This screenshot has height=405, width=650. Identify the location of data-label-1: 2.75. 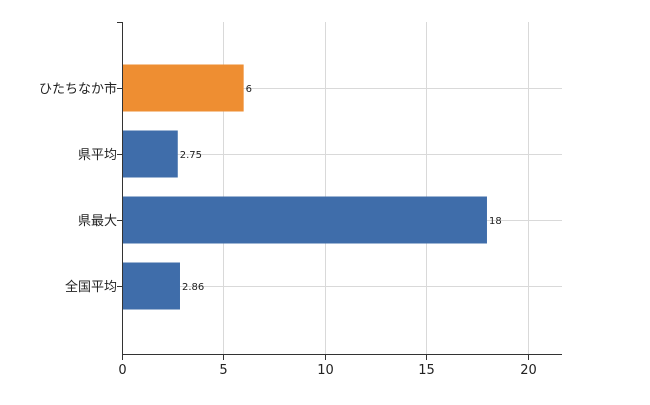
(191, 155).